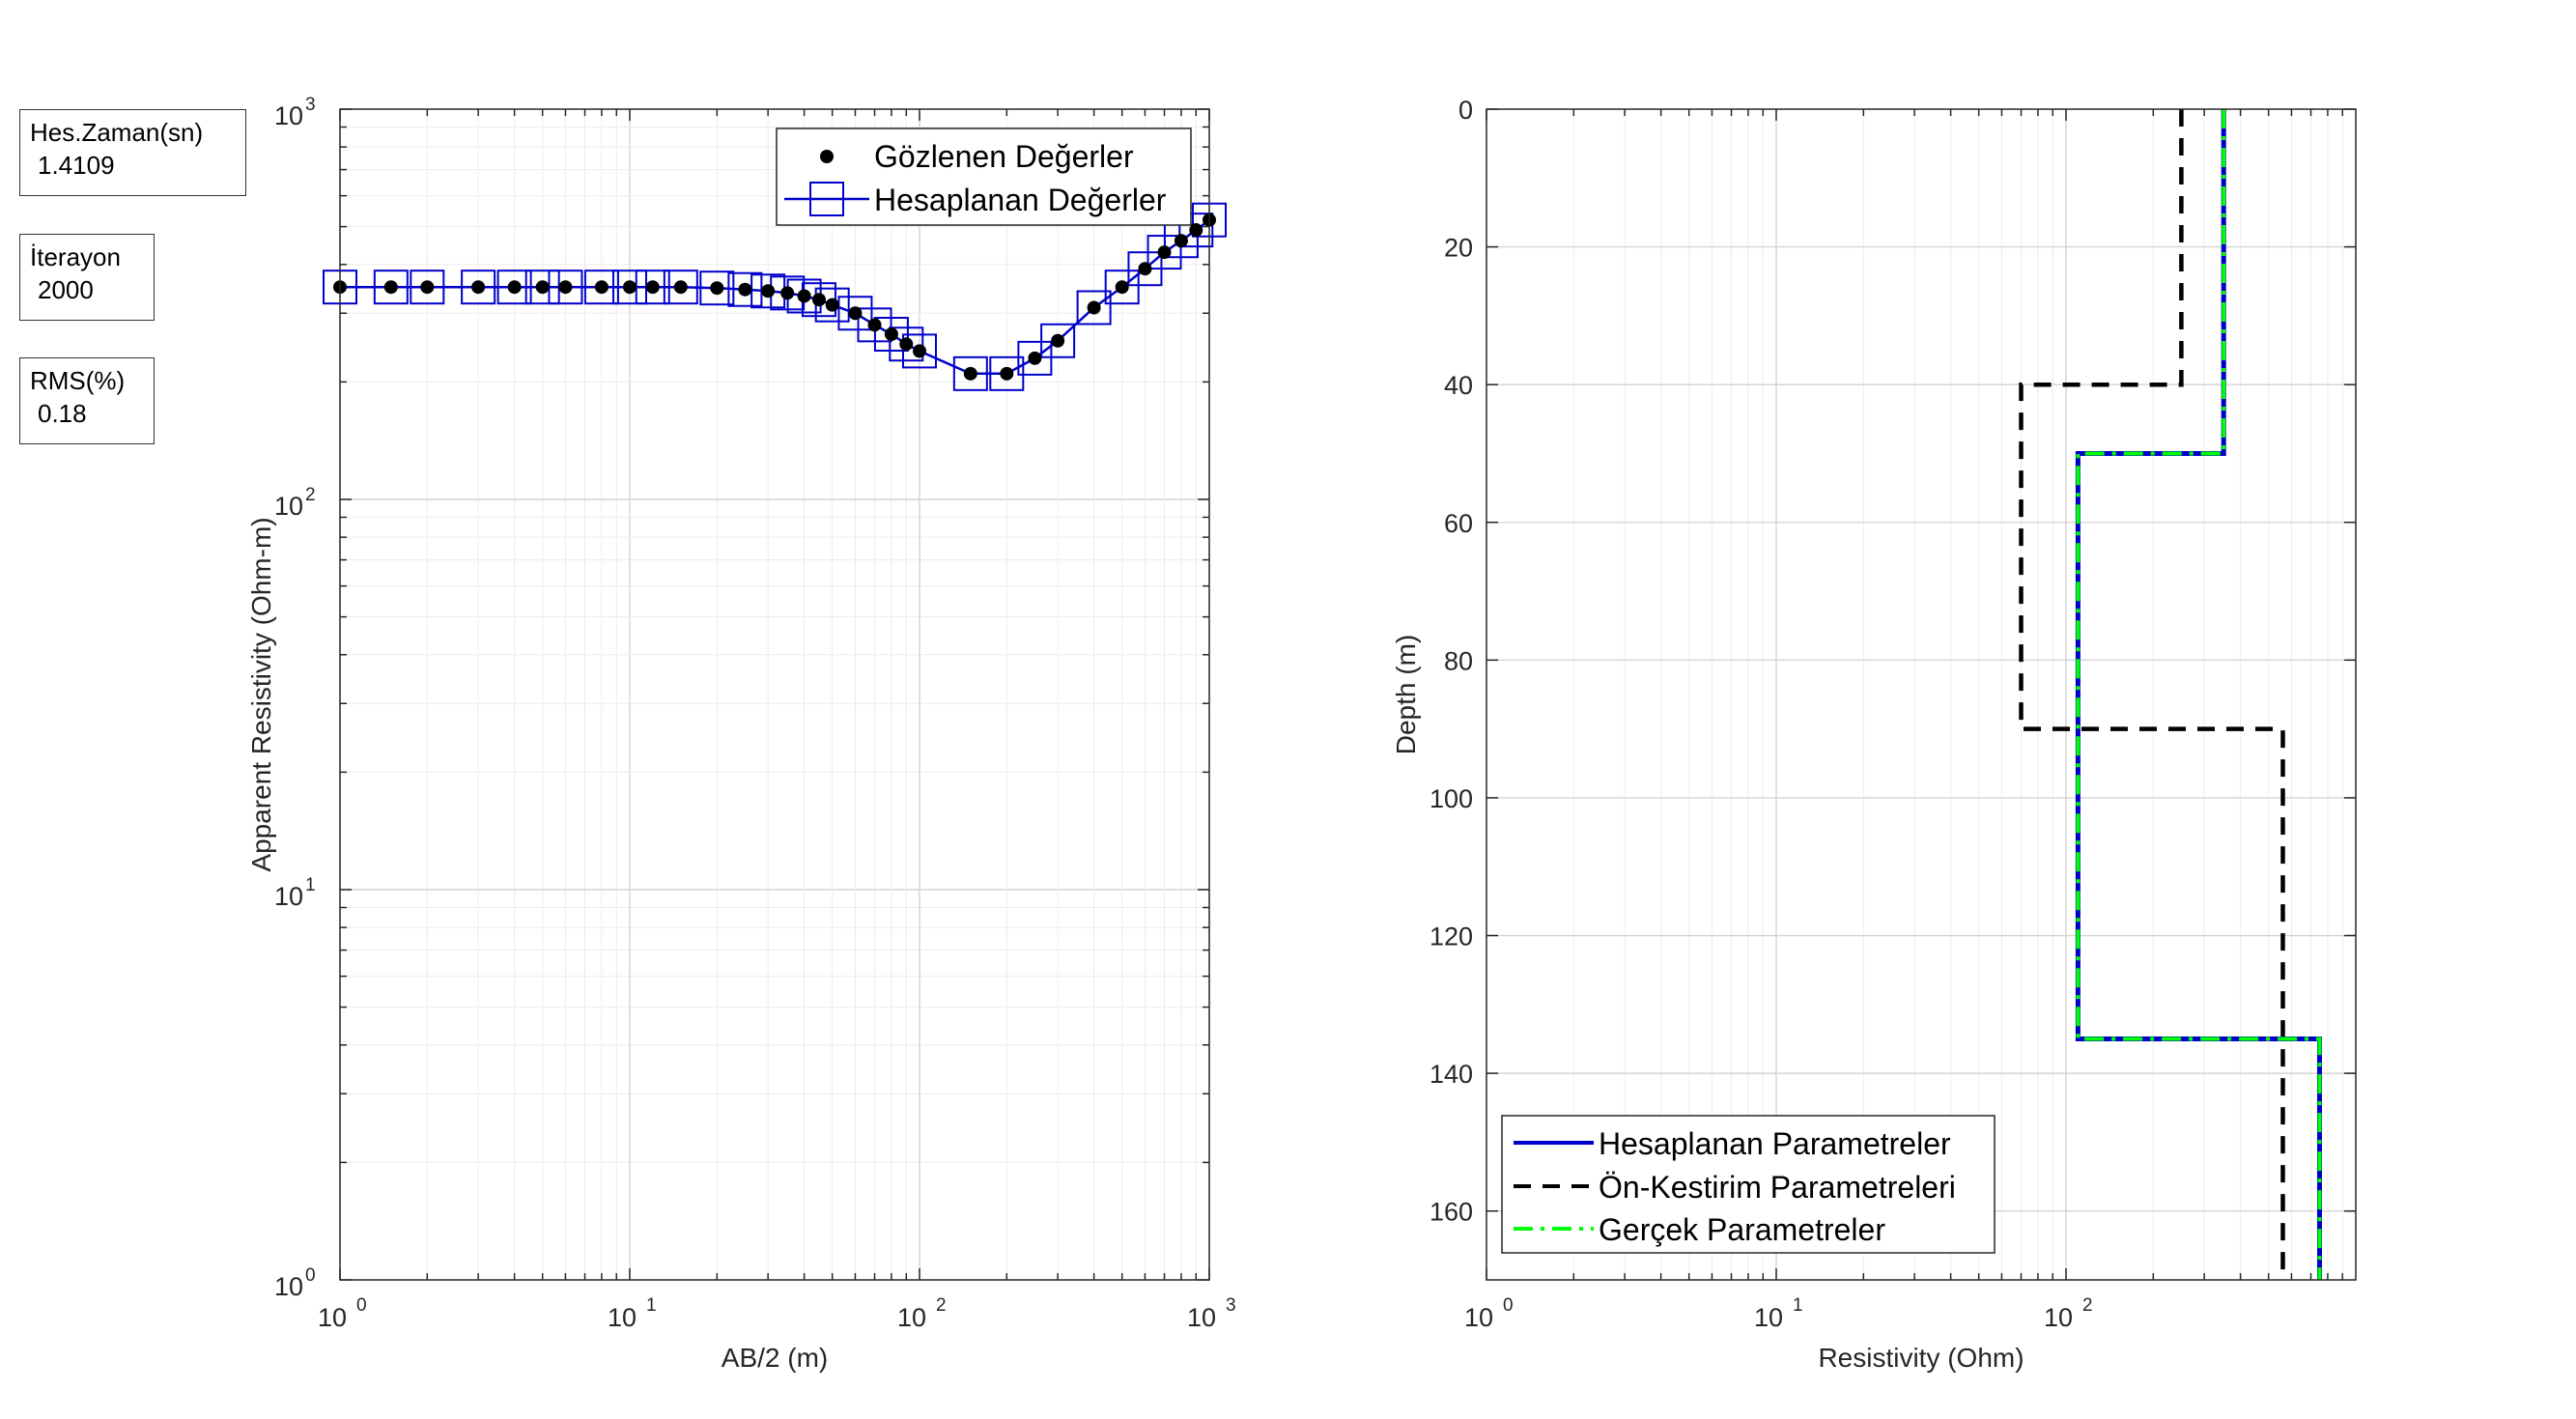  I want to click on calculated-parameters-line, so click(2198, 695).